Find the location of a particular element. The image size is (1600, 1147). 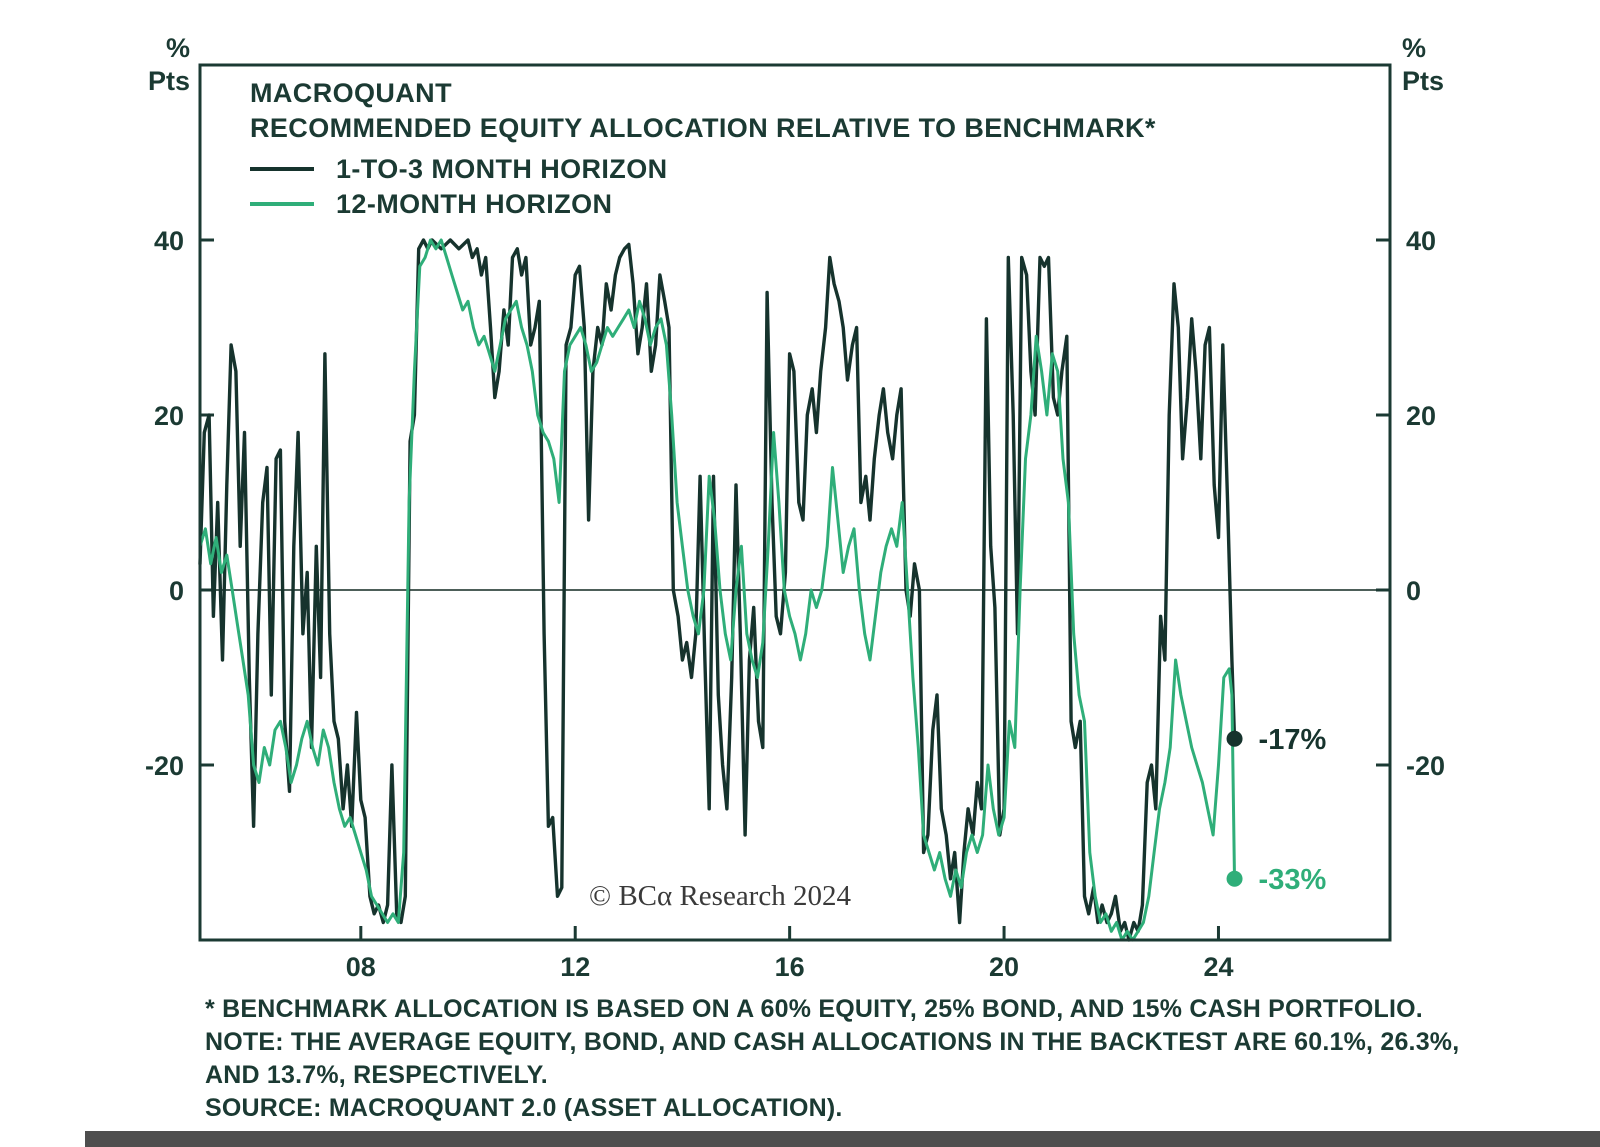

x-axis-label: 12 is located at coordinates (575, 967).